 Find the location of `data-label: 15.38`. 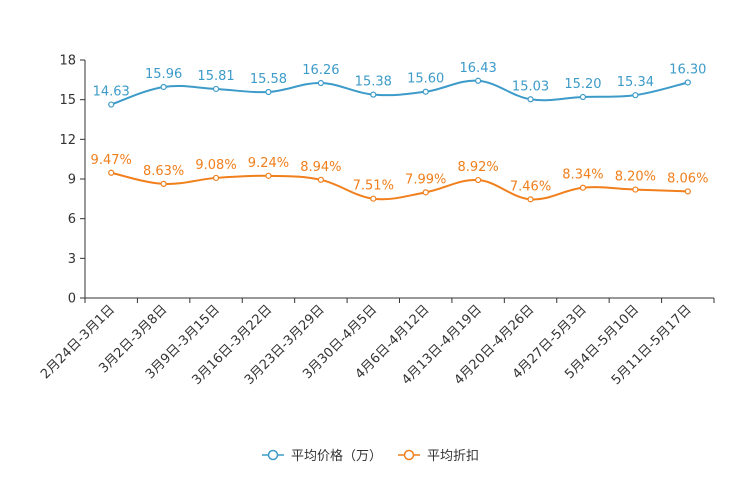

data-label: 15.38 is located at coordinates (373, 82).